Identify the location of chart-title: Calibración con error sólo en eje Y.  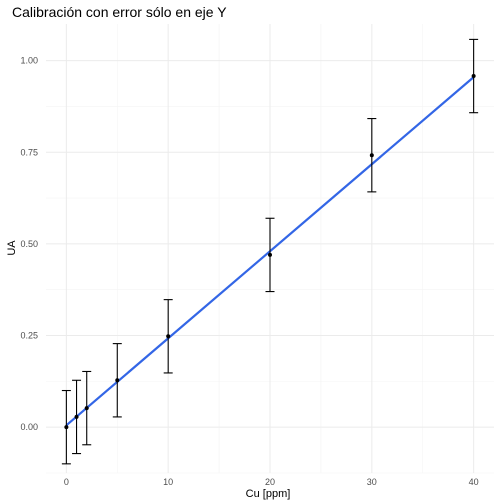
(119, 12).